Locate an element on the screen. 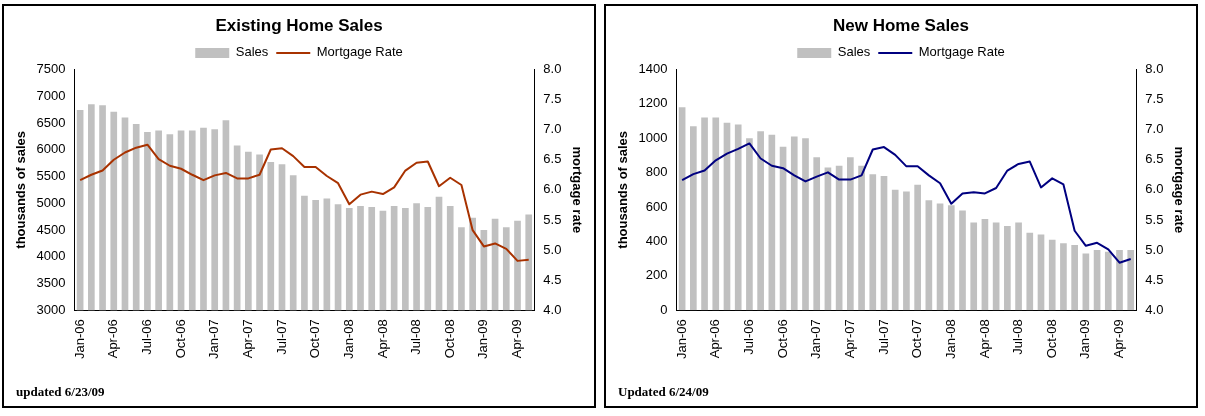 Image resolution: width=1205 pixels, height=416 pixels. y-tick-label: 5000 is located at coordinates (51, 202).